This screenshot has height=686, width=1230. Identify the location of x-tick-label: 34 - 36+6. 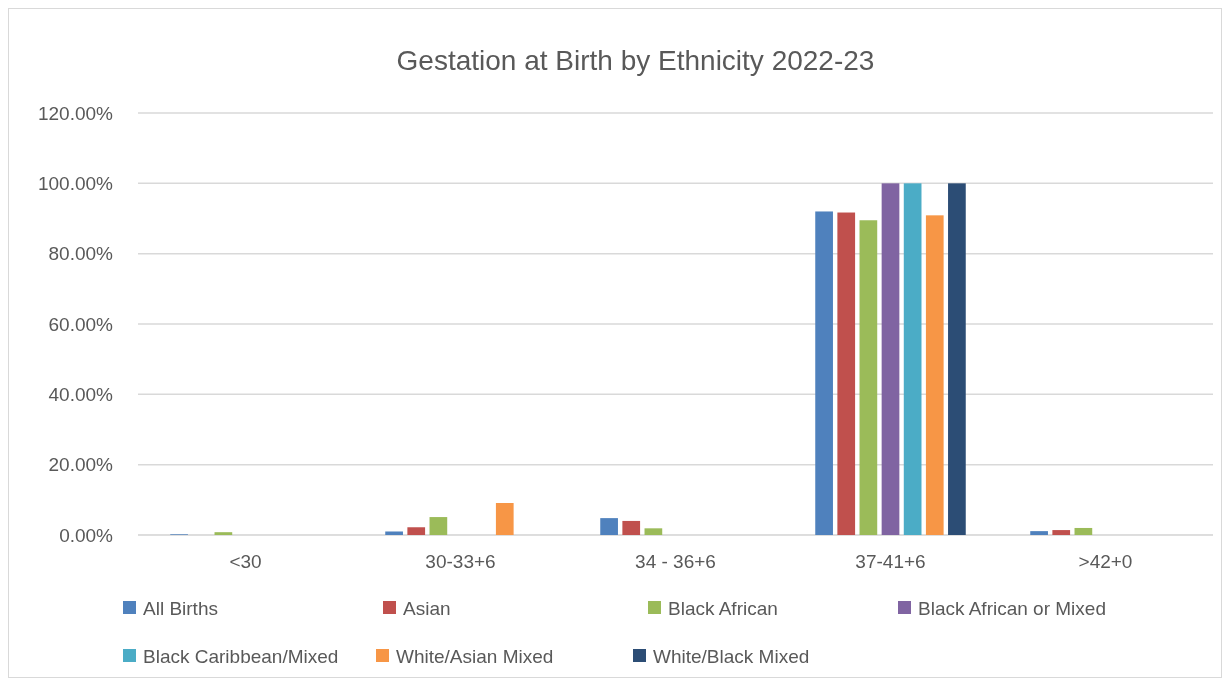
(675, 561).